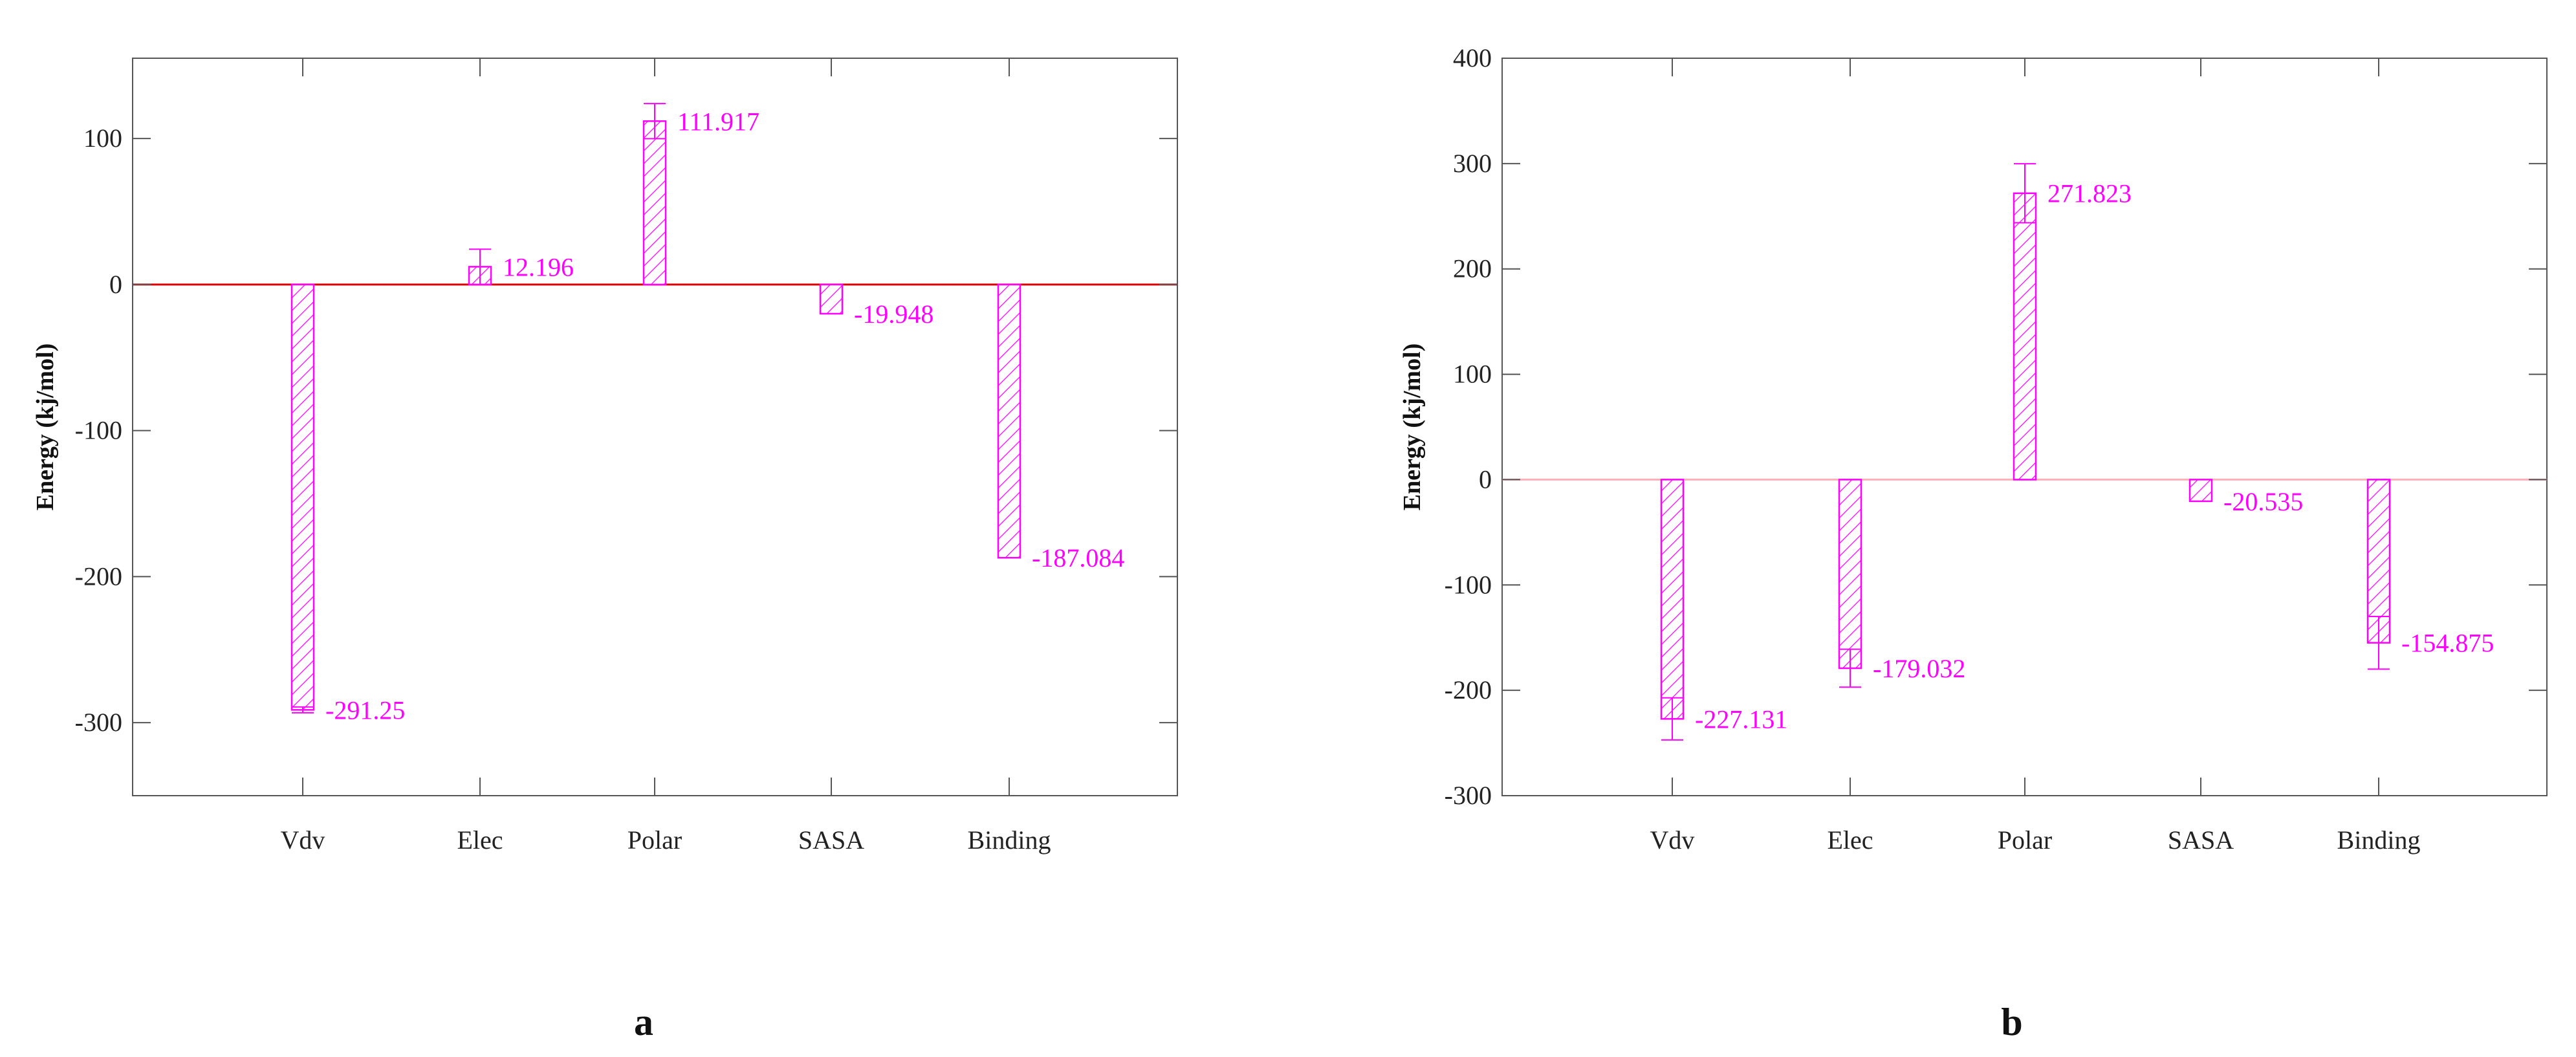  What do you see at coordinates (2011, 1022) in the screenshot?
I see `panel-label-b: b` at bounding box center [2011, 1022].